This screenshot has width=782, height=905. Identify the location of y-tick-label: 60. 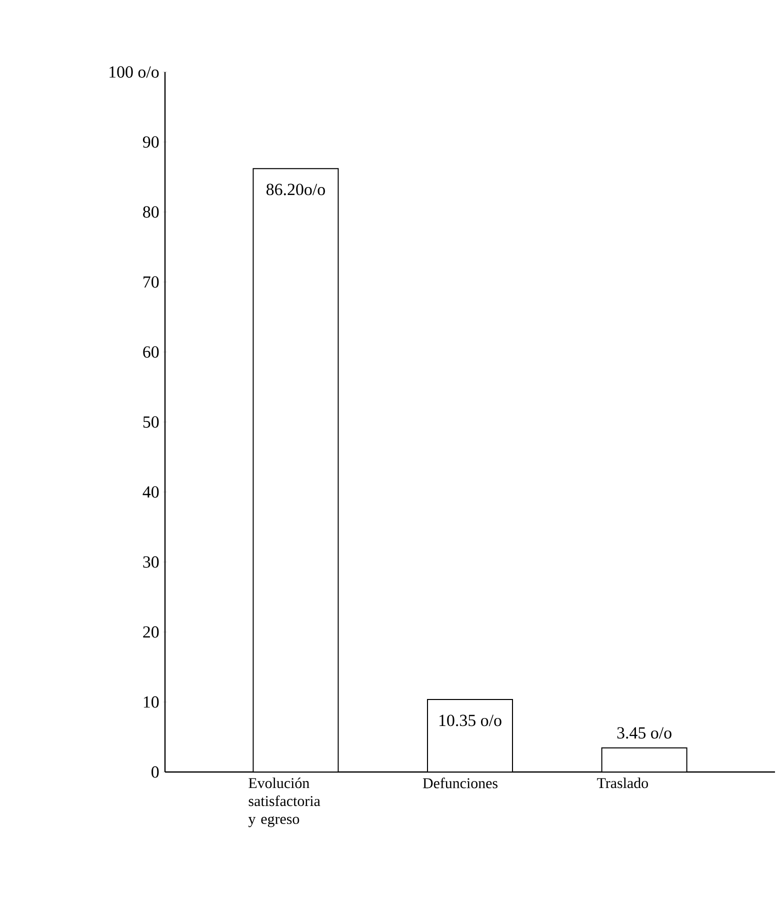
(151, 352).